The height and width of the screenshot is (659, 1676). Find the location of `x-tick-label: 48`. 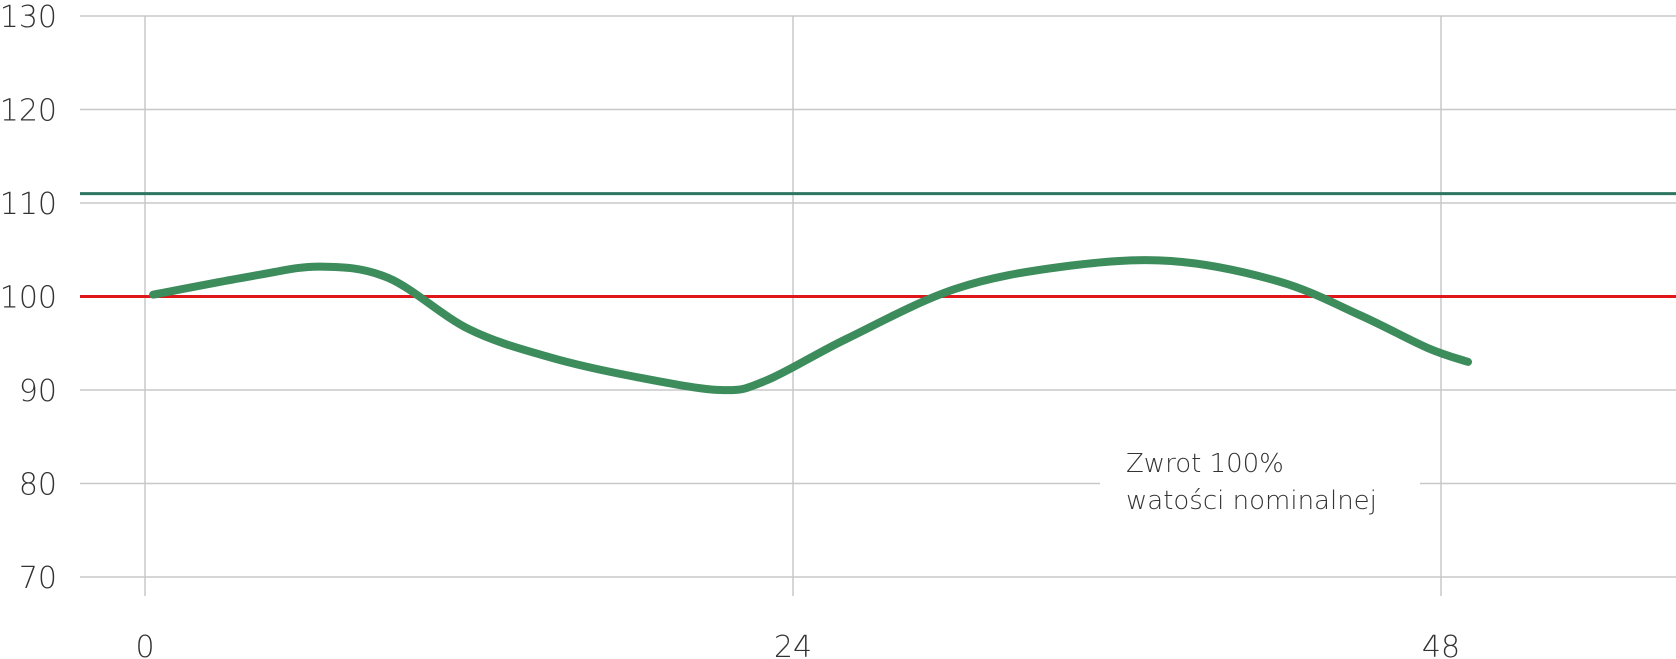

x-tick-label: 48 is located at coordinates (1441, 644).